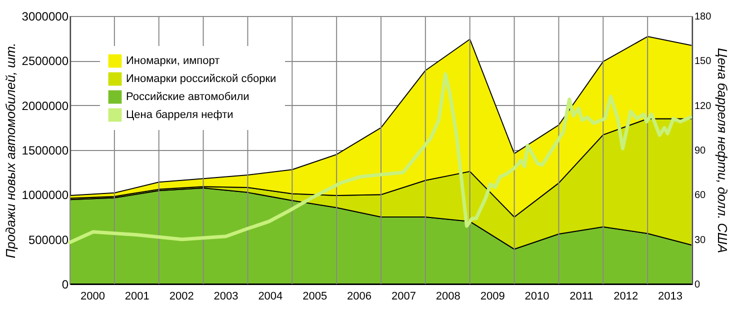  I want to click on legend-label: Российские автомобили, so click(188, 97).